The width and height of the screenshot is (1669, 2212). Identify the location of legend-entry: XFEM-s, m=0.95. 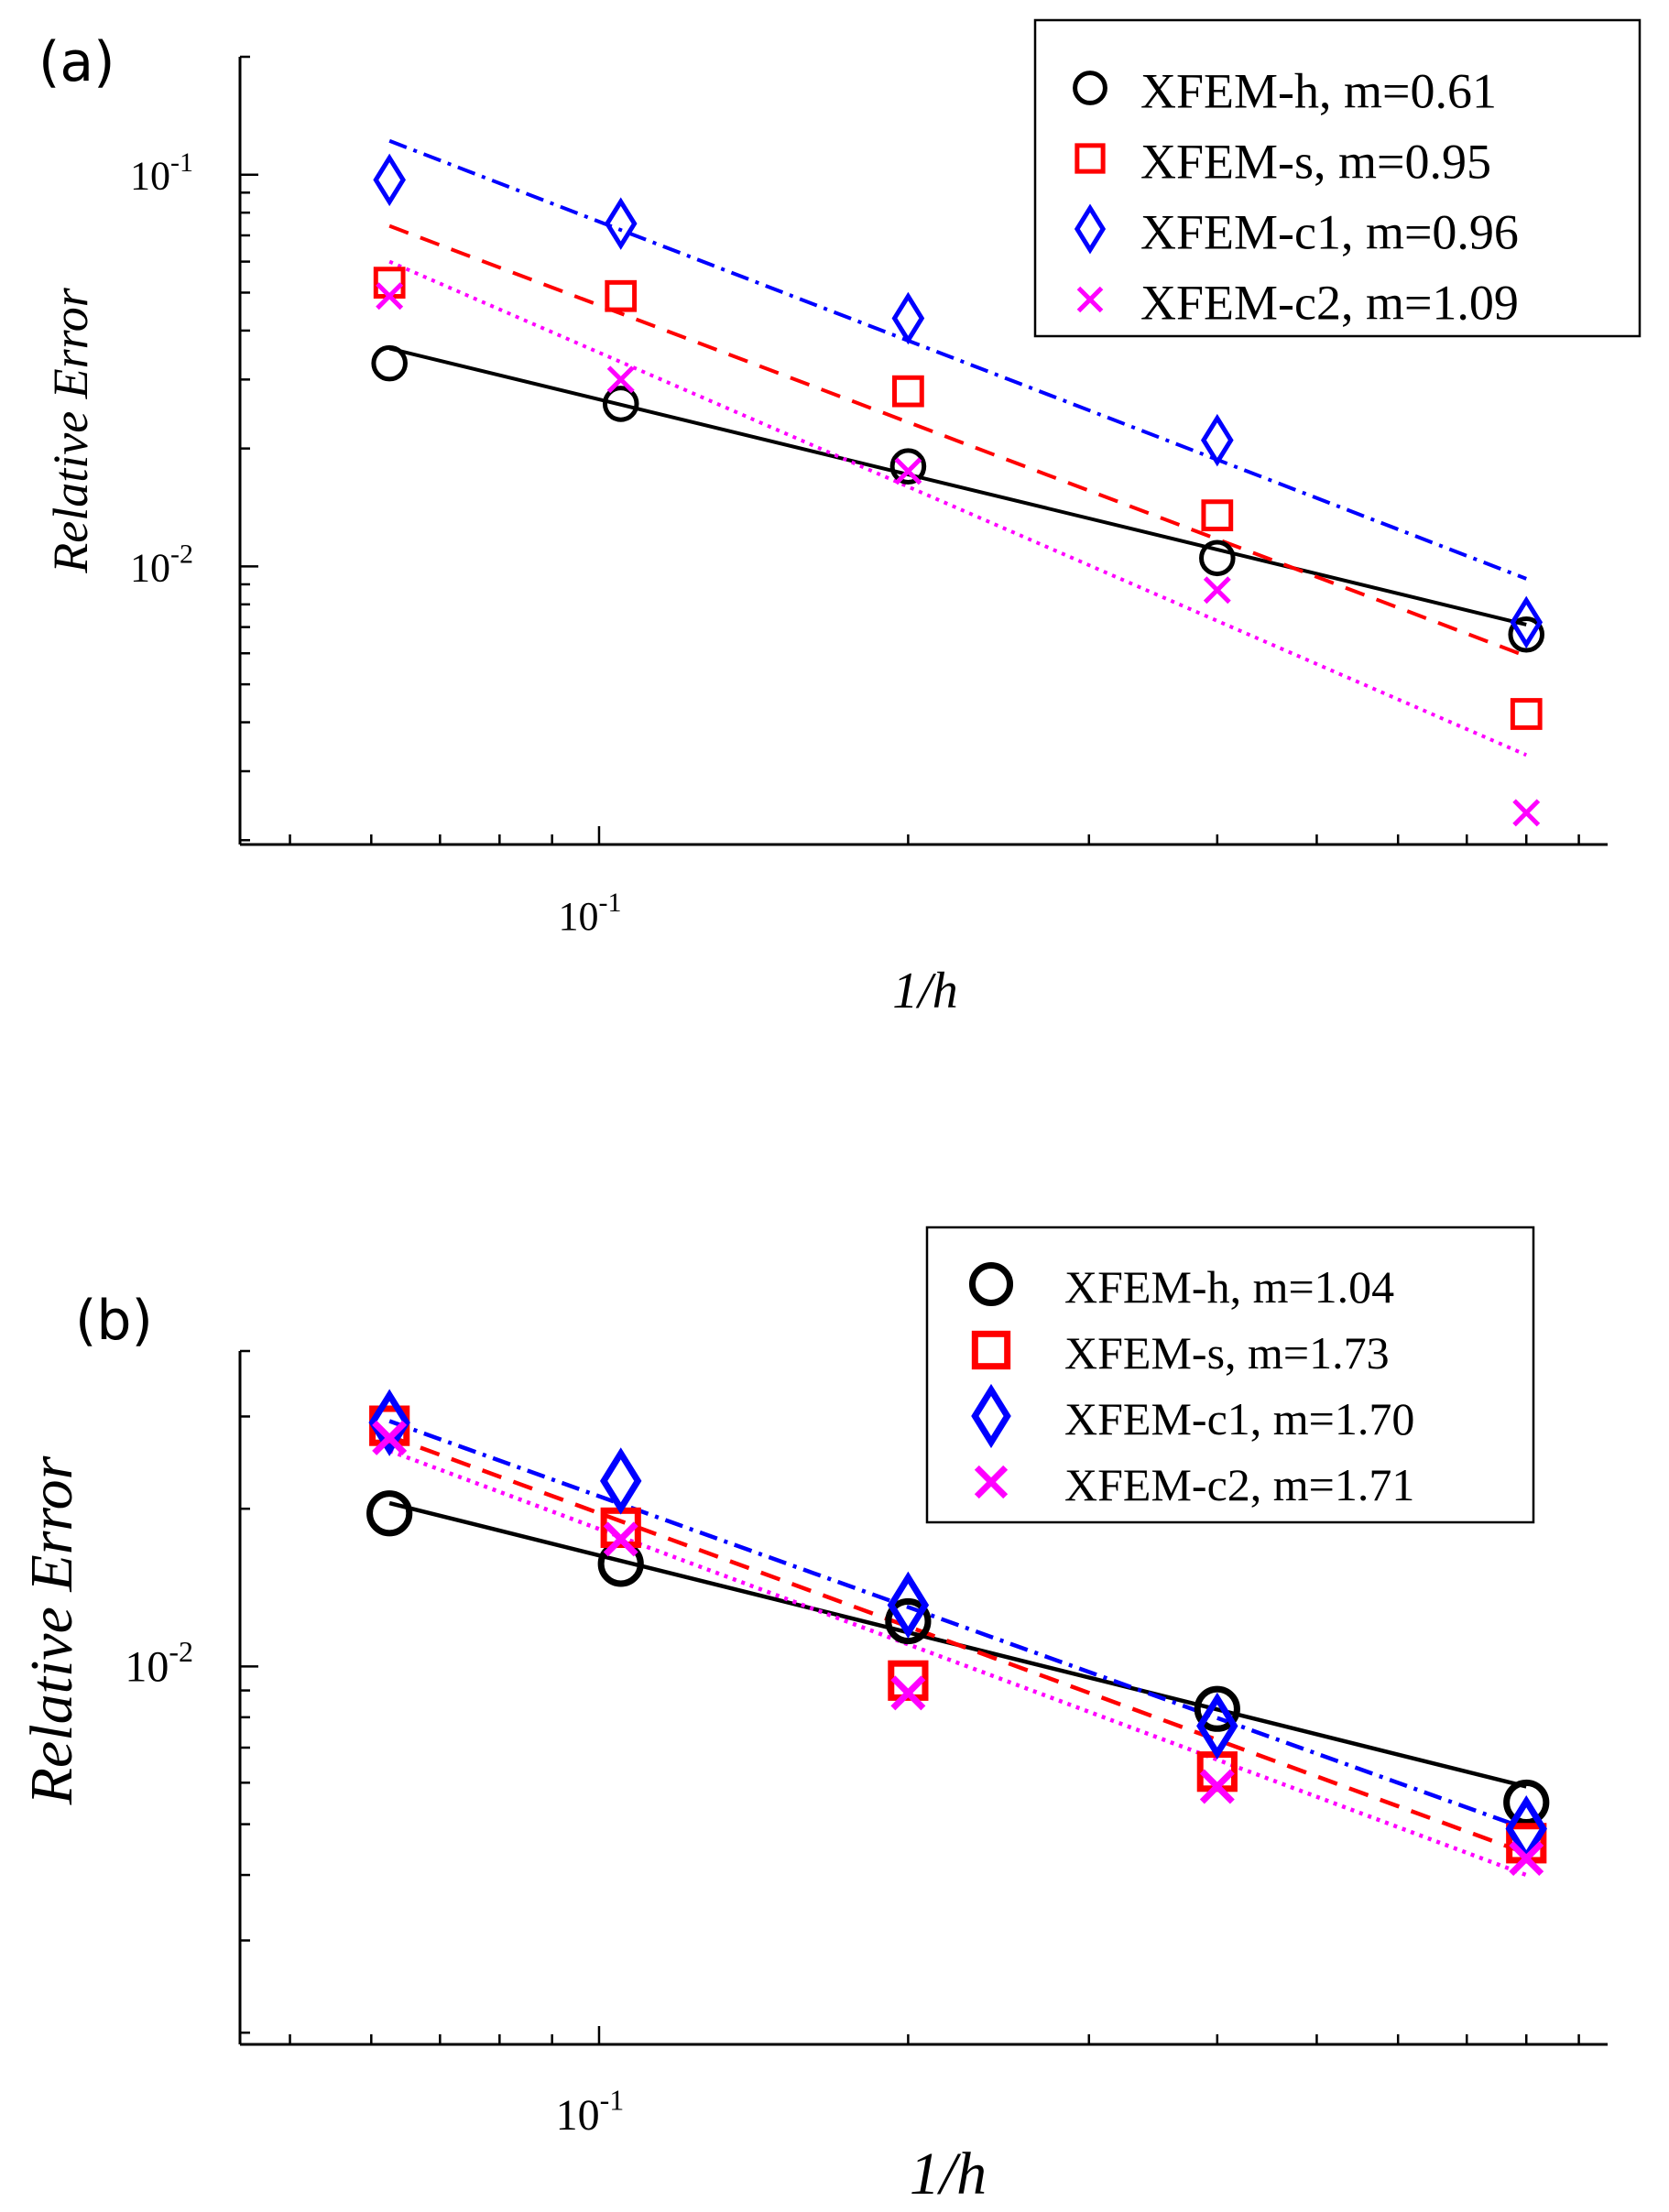
(1316, 161).